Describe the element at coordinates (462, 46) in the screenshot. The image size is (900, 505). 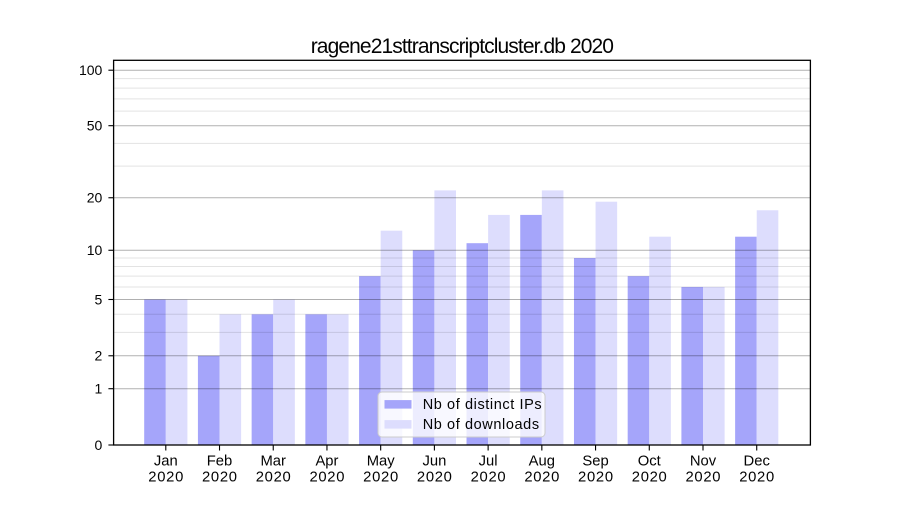
I see `svg-text:ragene21sttranscriptcluster.db: ragene21sttranscriptcluster.db 2020` at that location.